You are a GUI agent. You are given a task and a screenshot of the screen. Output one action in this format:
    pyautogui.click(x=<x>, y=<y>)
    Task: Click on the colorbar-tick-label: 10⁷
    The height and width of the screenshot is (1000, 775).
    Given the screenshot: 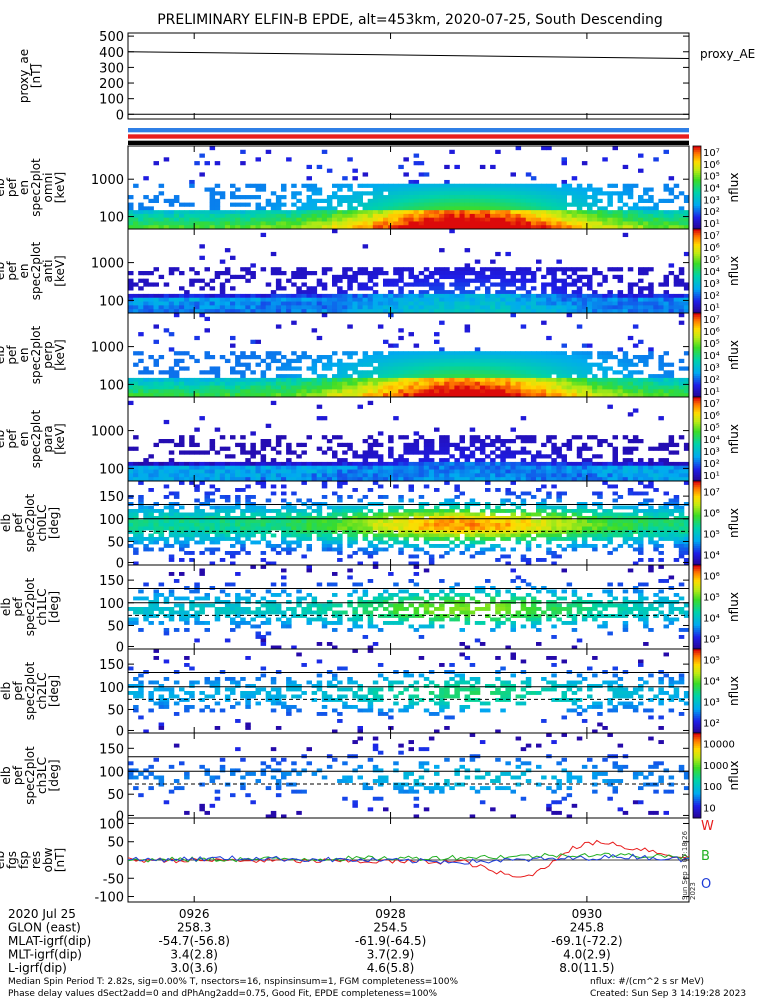 What is the action you would take?
    pyautogui.click(x=711, y=236)
    